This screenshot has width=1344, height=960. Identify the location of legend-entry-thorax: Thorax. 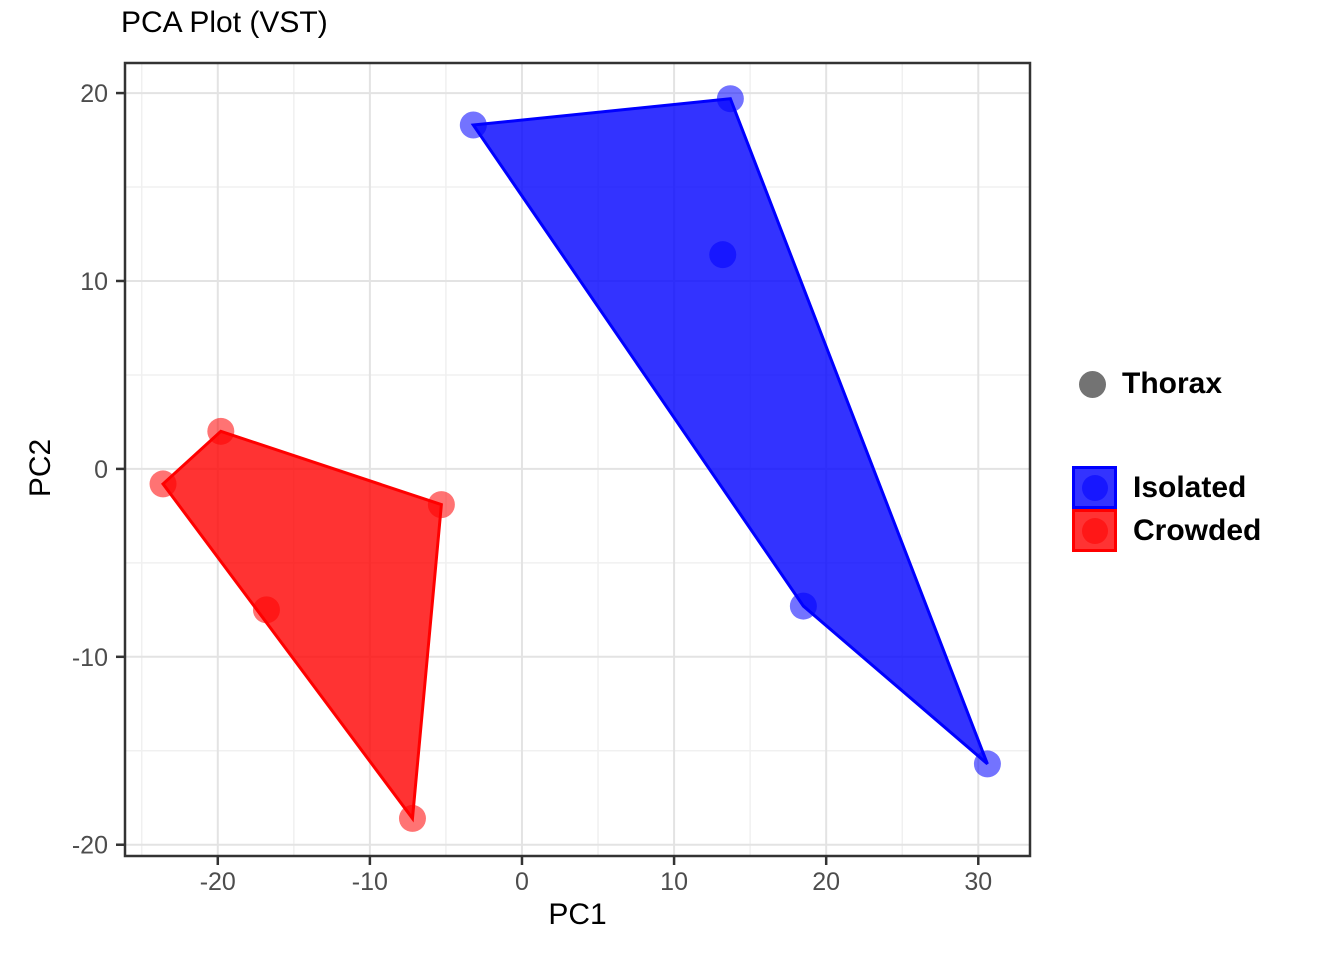
(1166, 384).